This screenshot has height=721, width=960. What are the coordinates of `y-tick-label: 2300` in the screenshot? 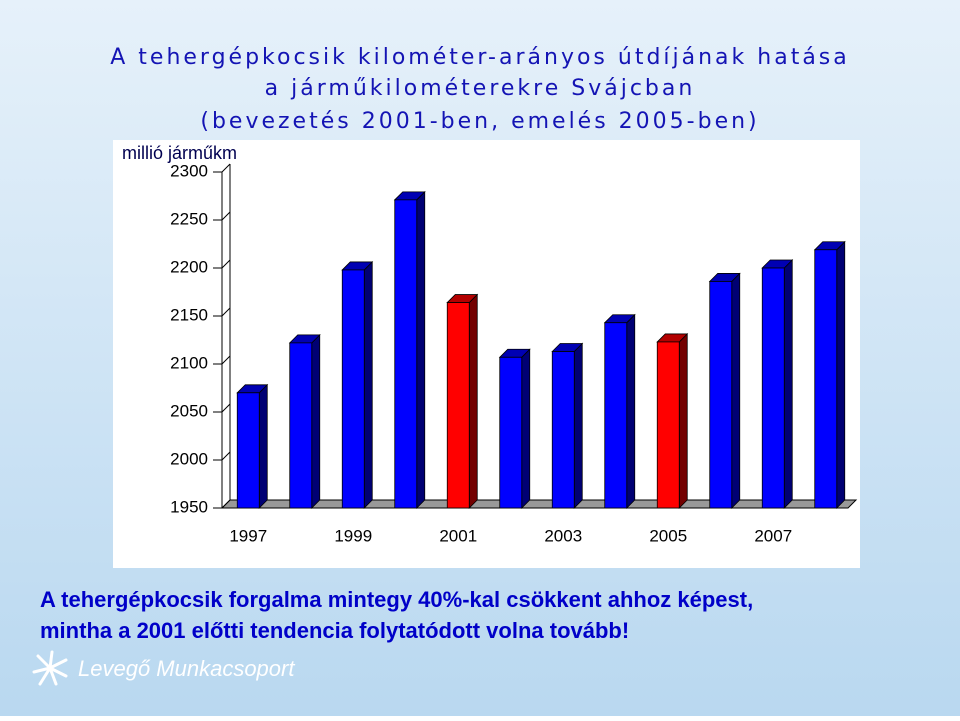 It's located at (189, 170).